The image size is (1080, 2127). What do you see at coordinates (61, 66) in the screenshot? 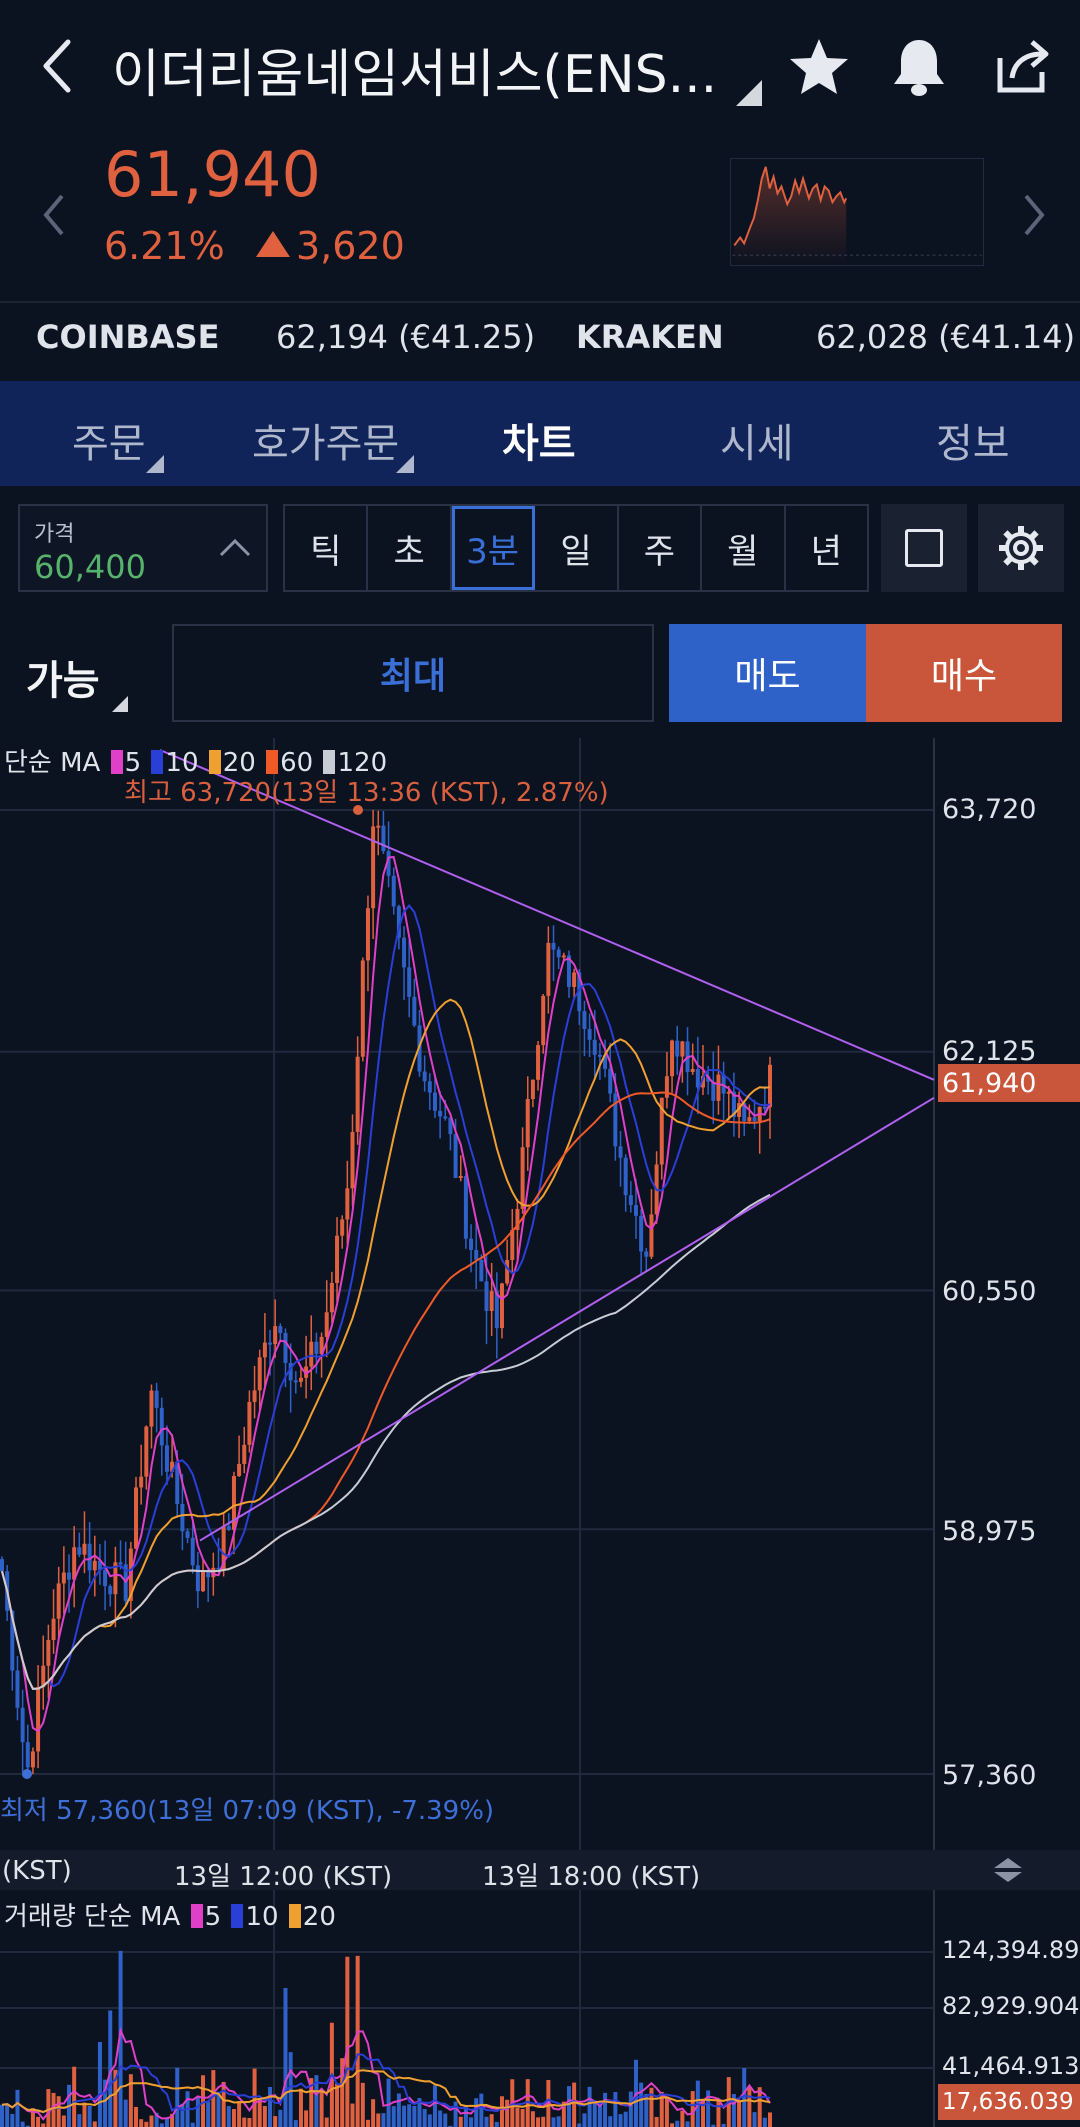
I see `back-icon` at bounding box center [61, 66].